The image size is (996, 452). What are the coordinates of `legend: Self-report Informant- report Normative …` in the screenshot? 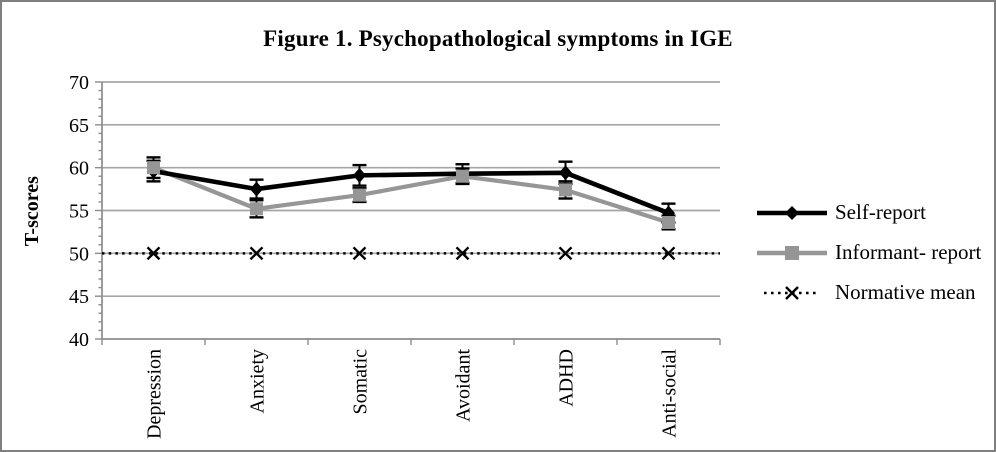 It's located at (868, 252).